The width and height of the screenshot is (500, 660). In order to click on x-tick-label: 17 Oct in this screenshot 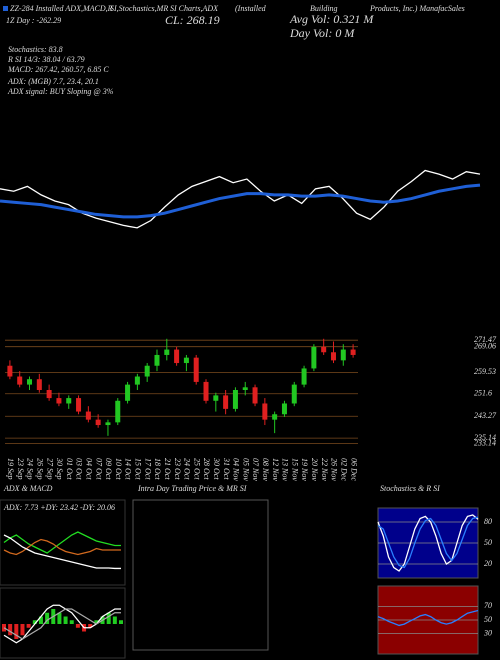, I will do `click(147, 469)`.